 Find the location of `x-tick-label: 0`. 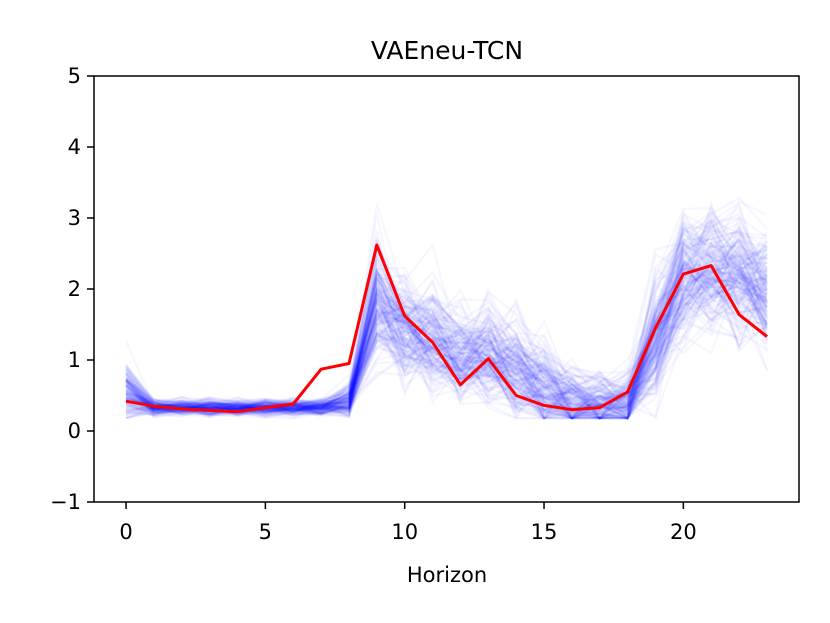

x-tick-label: 0 is located at coordinates (125, 532).